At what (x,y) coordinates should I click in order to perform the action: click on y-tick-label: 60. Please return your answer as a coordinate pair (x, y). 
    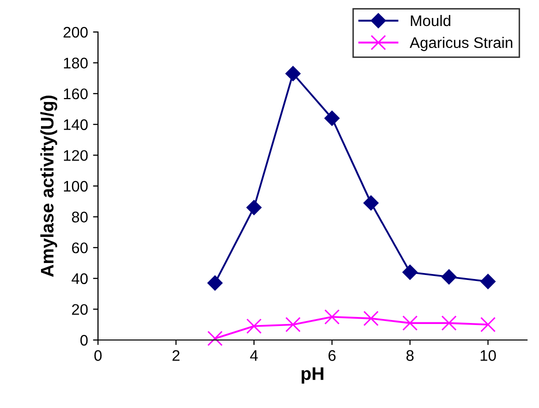
    Looking at the image, I should click on (80, 248).